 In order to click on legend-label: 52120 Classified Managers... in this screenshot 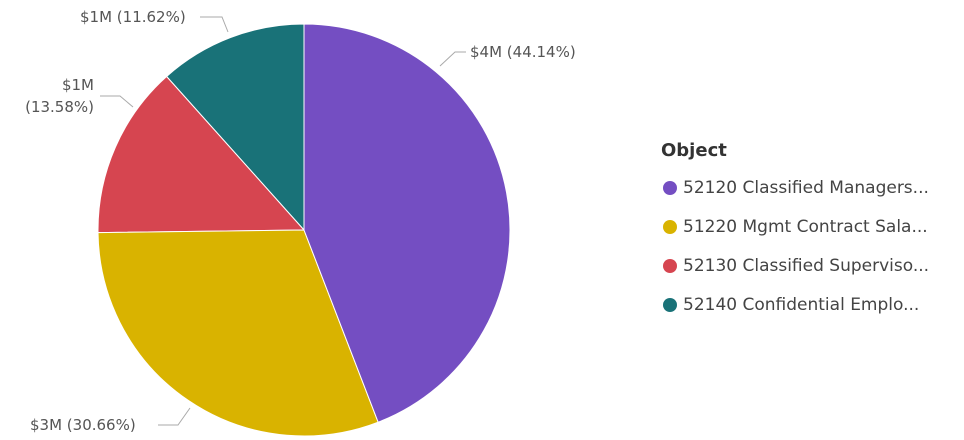, I will do `click(806, 188)`.